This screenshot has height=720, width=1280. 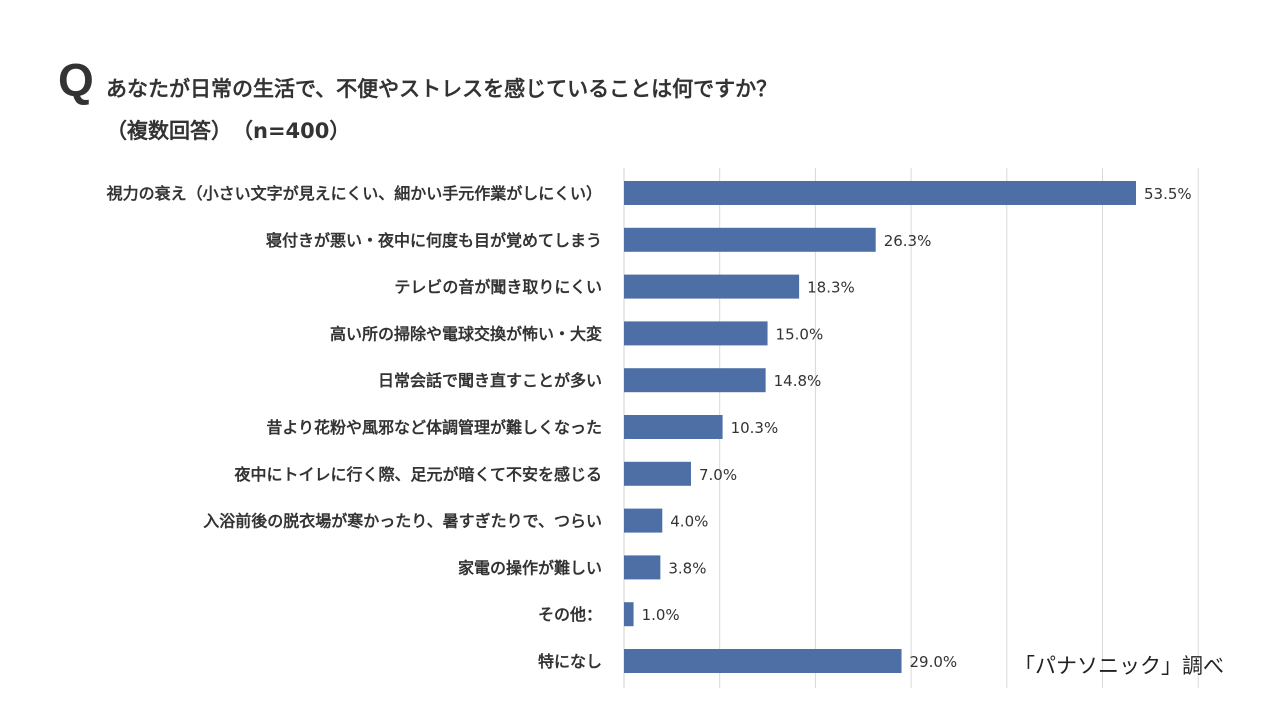 I want to click on category-label: 夜中にトイレに行く際、足元が暗くて不安を感じる, so click(x=417, y=474).